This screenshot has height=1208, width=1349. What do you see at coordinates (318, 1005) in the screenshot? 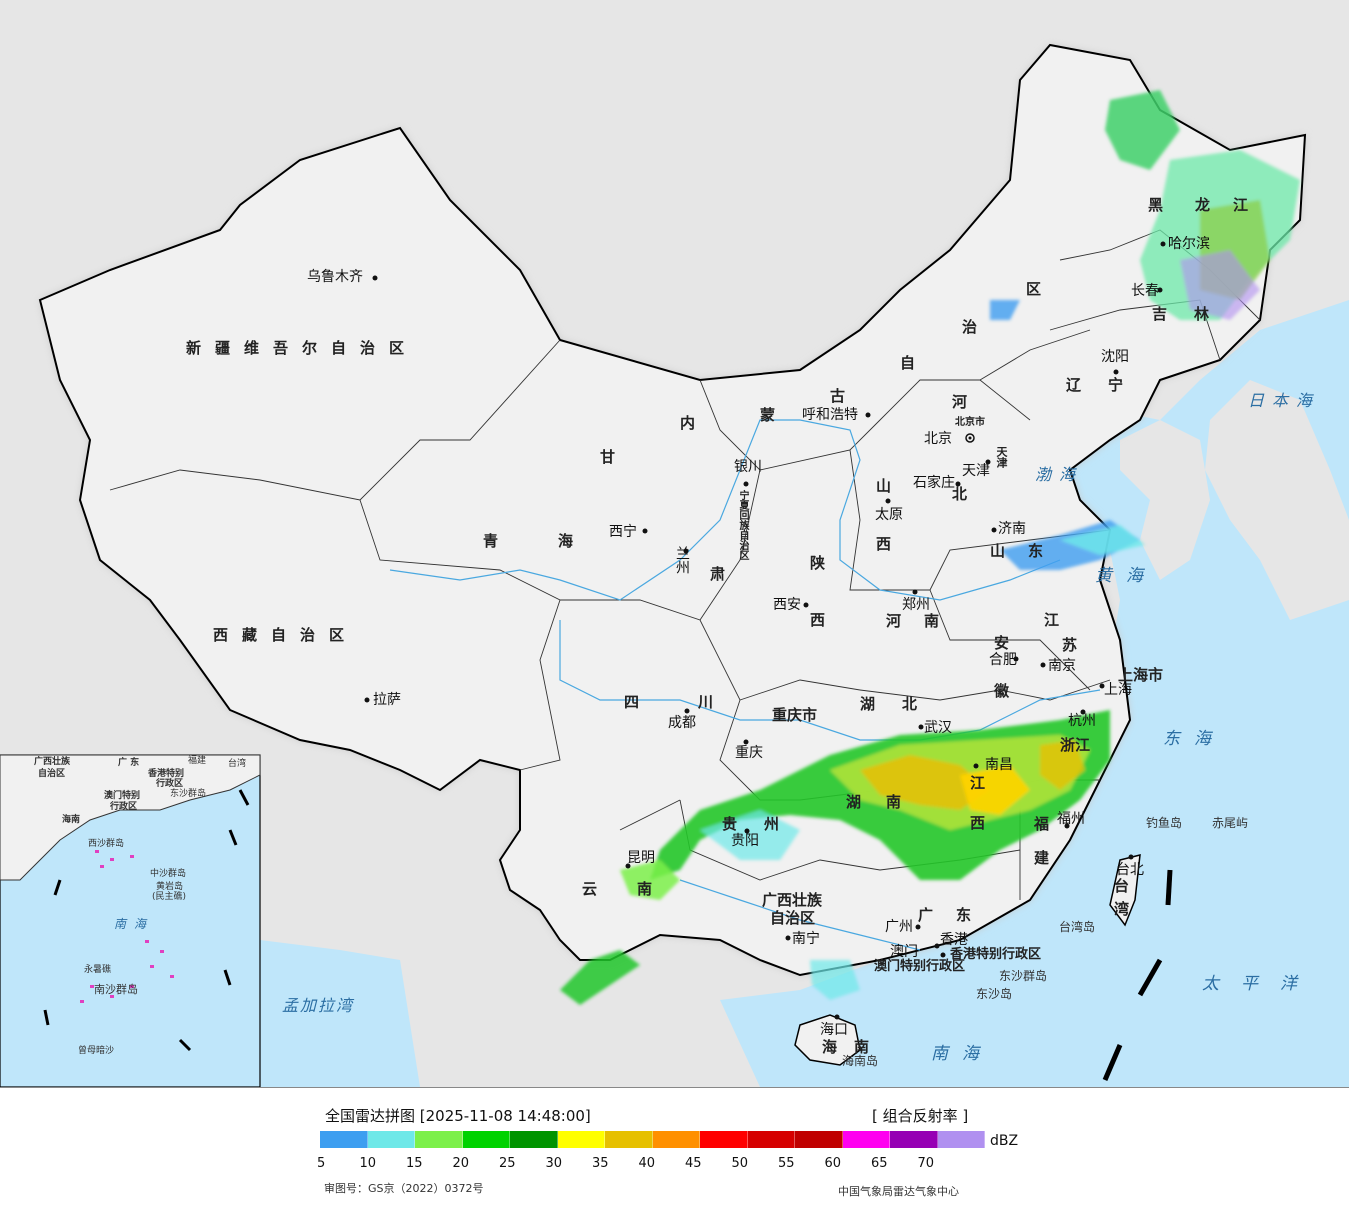
I see `sea-bengal: 孟加拉湾` at bounding box center [318, 1005].